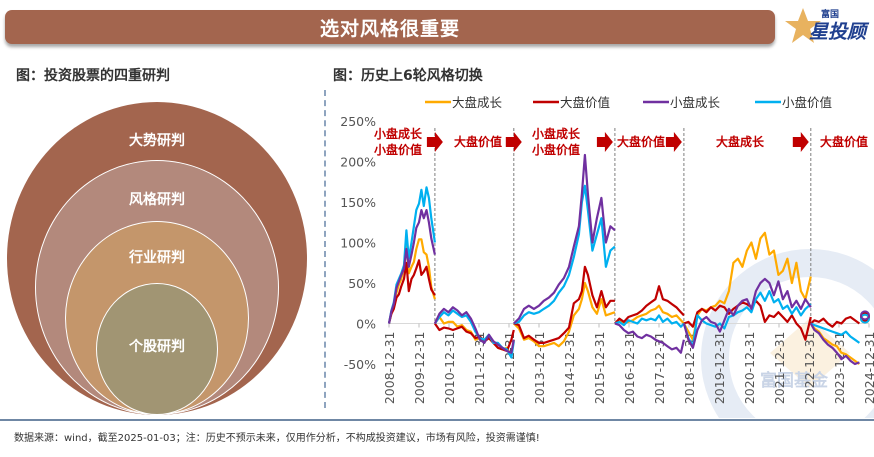 The image size is (874, 457). I want to click on series-line-小盘成长-seg3, so click(649, 338).